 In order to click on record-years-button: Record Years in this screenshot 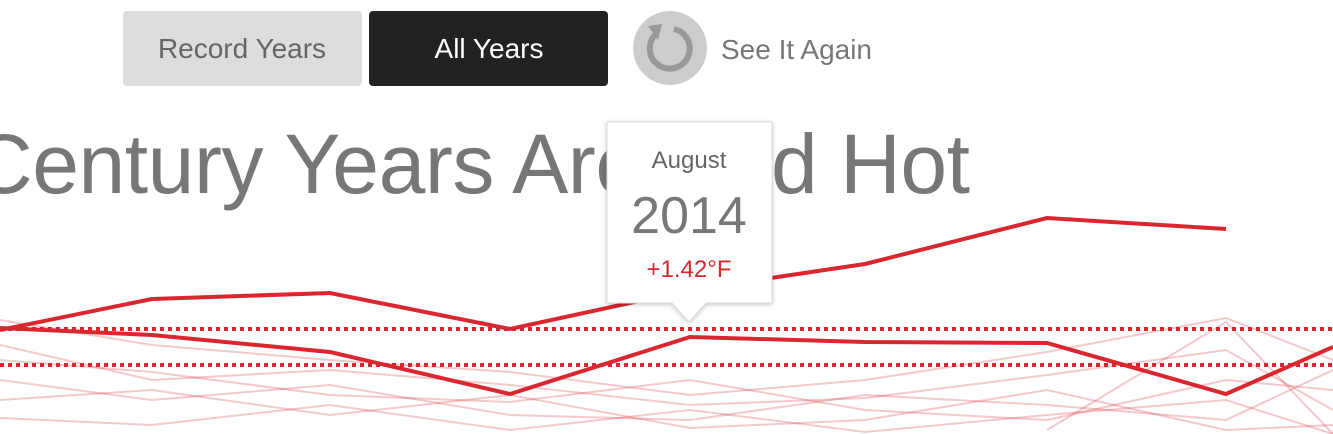, I will do `click(242, 48)`.